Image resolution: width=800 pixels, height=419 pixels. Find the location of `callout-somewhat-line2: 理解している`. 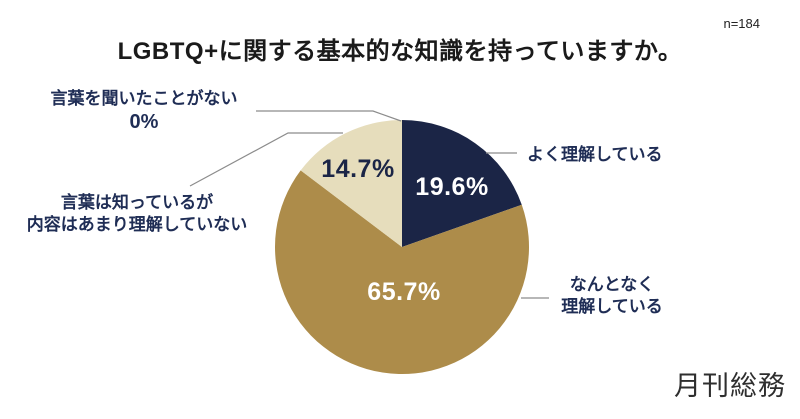

callout-somewhat-line2: 理解している is located at coordinates (612, 306).